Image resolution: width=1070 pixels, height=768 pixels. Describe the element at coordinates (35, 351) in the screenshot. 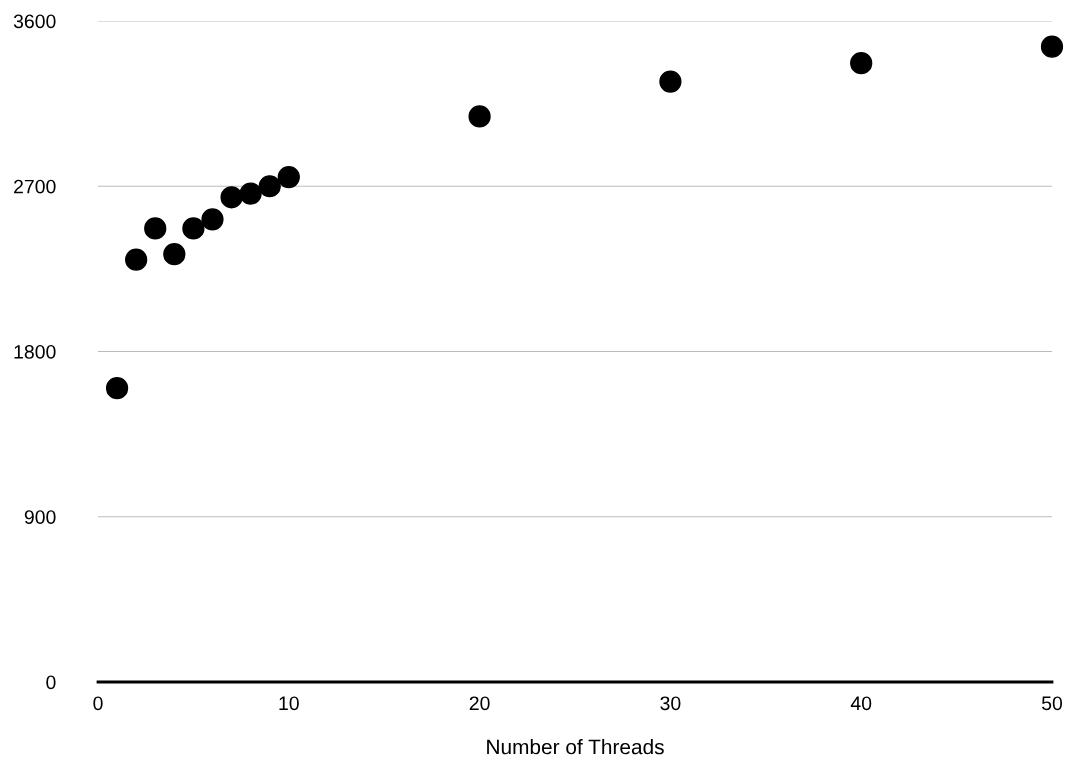

I see `y-tick-label: 1800` at that location.